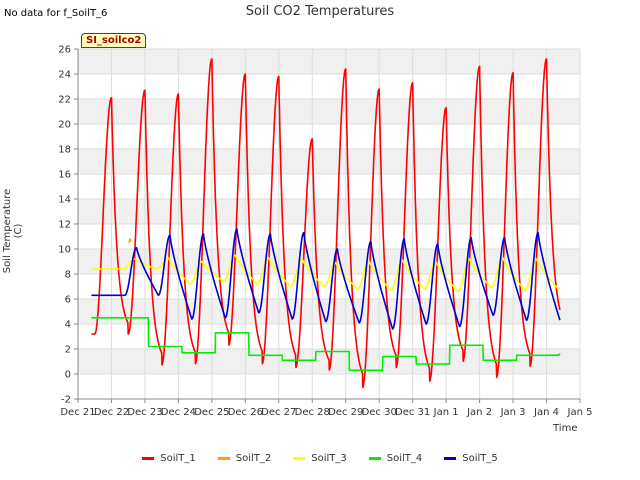 This screenshot has width=640, height=480. I want to click on legend-label-soilt-1: SoilT_1, so click(178, 458).